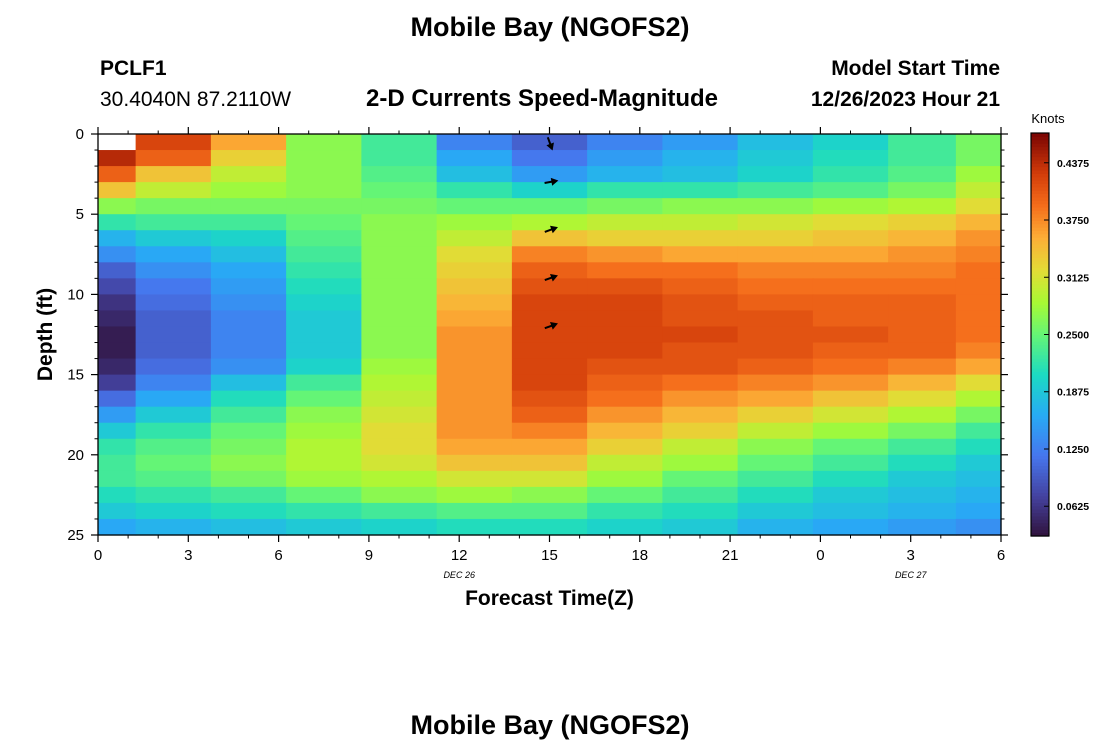 The image size is (1100, 750). Describe the element at coordinates (459, 575) in the screenshot. I see `date-label: DEC 26` at that location.